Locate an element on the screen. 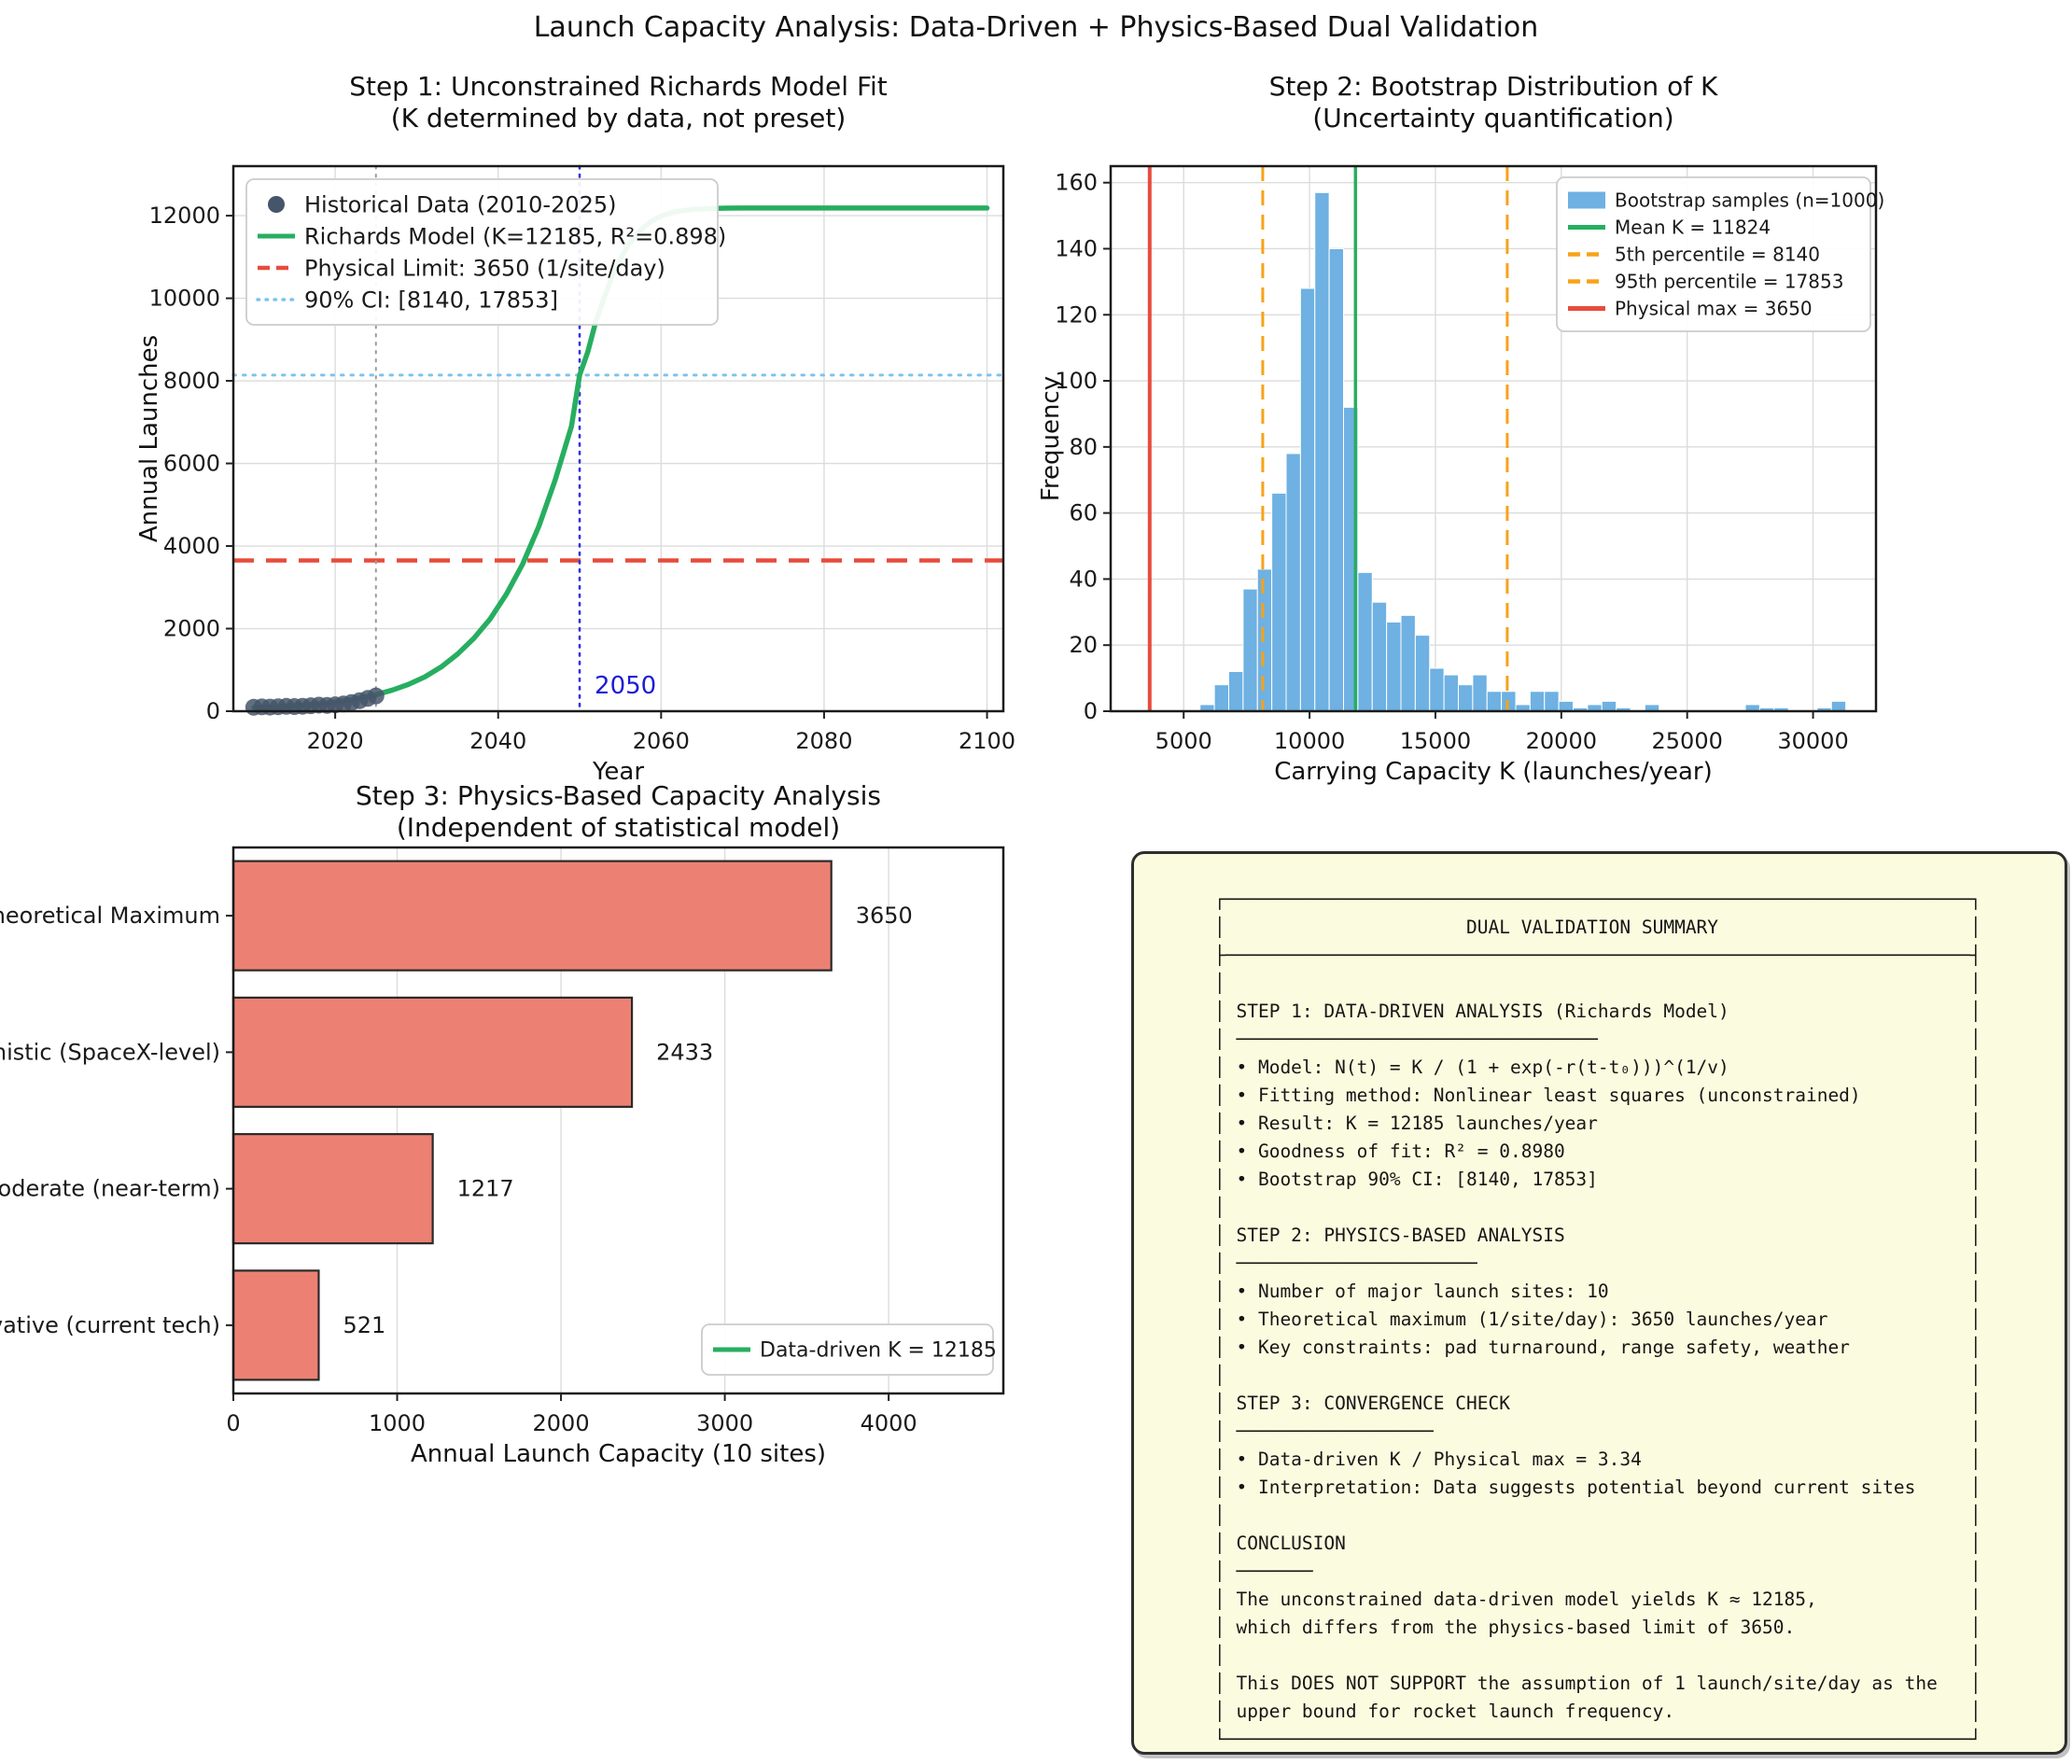 The width and height of the screenshot is (2072, 1764). y-tick-label: 4000 is located at coordinates (191, 546).